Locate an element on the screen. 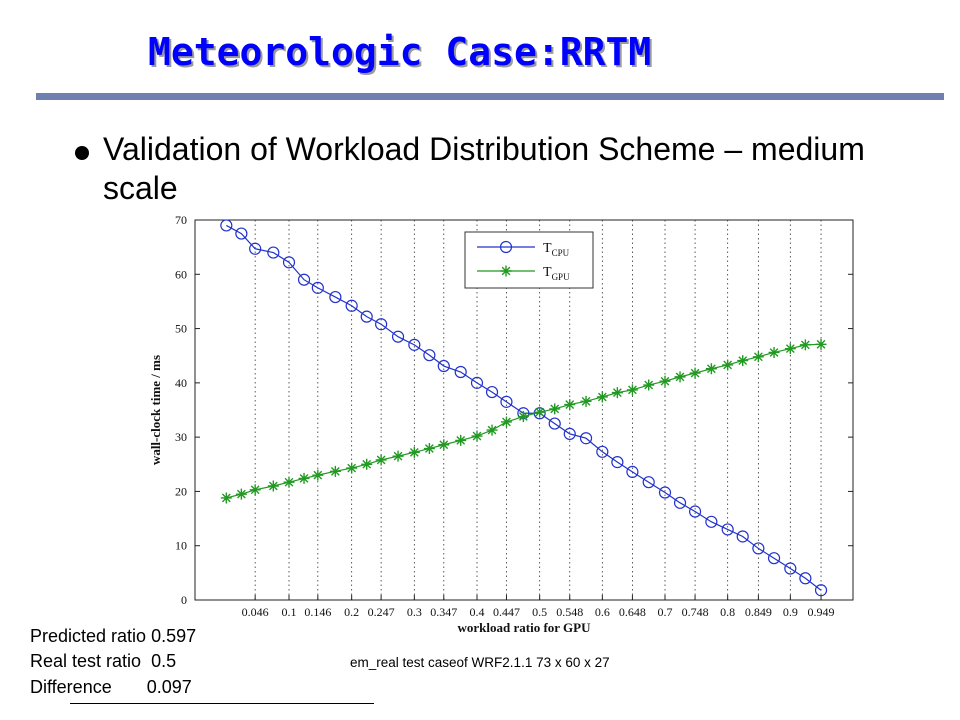  footer-rule is located at coordinates (222, 703).